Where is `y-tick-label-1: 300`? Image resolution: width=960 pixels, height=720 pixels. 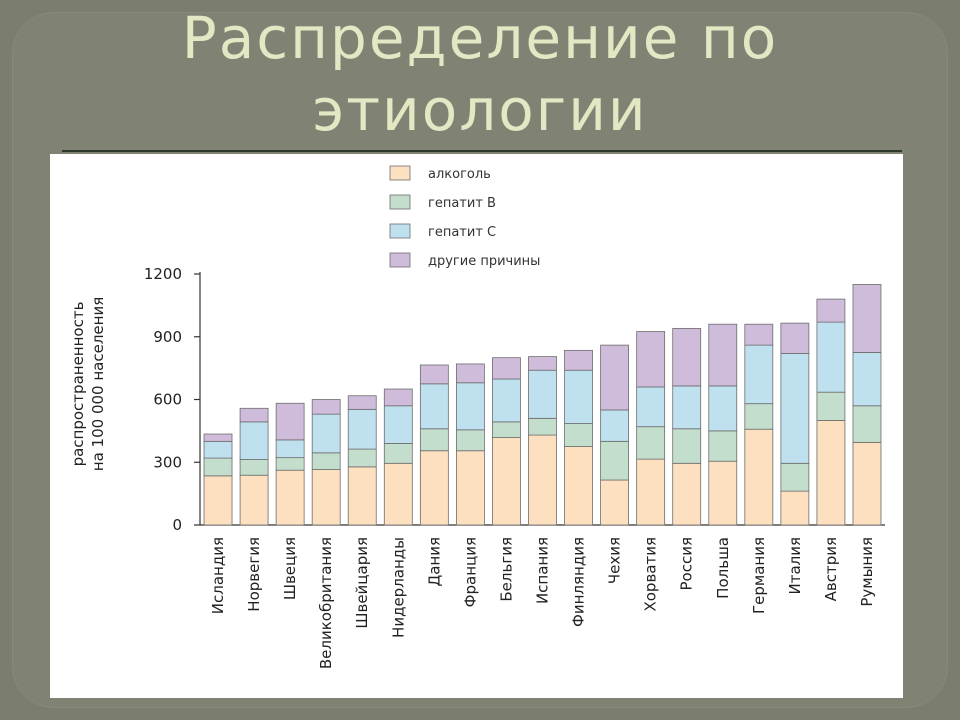
y-tick-label-1: 300 is located at coordinates (167, 462).